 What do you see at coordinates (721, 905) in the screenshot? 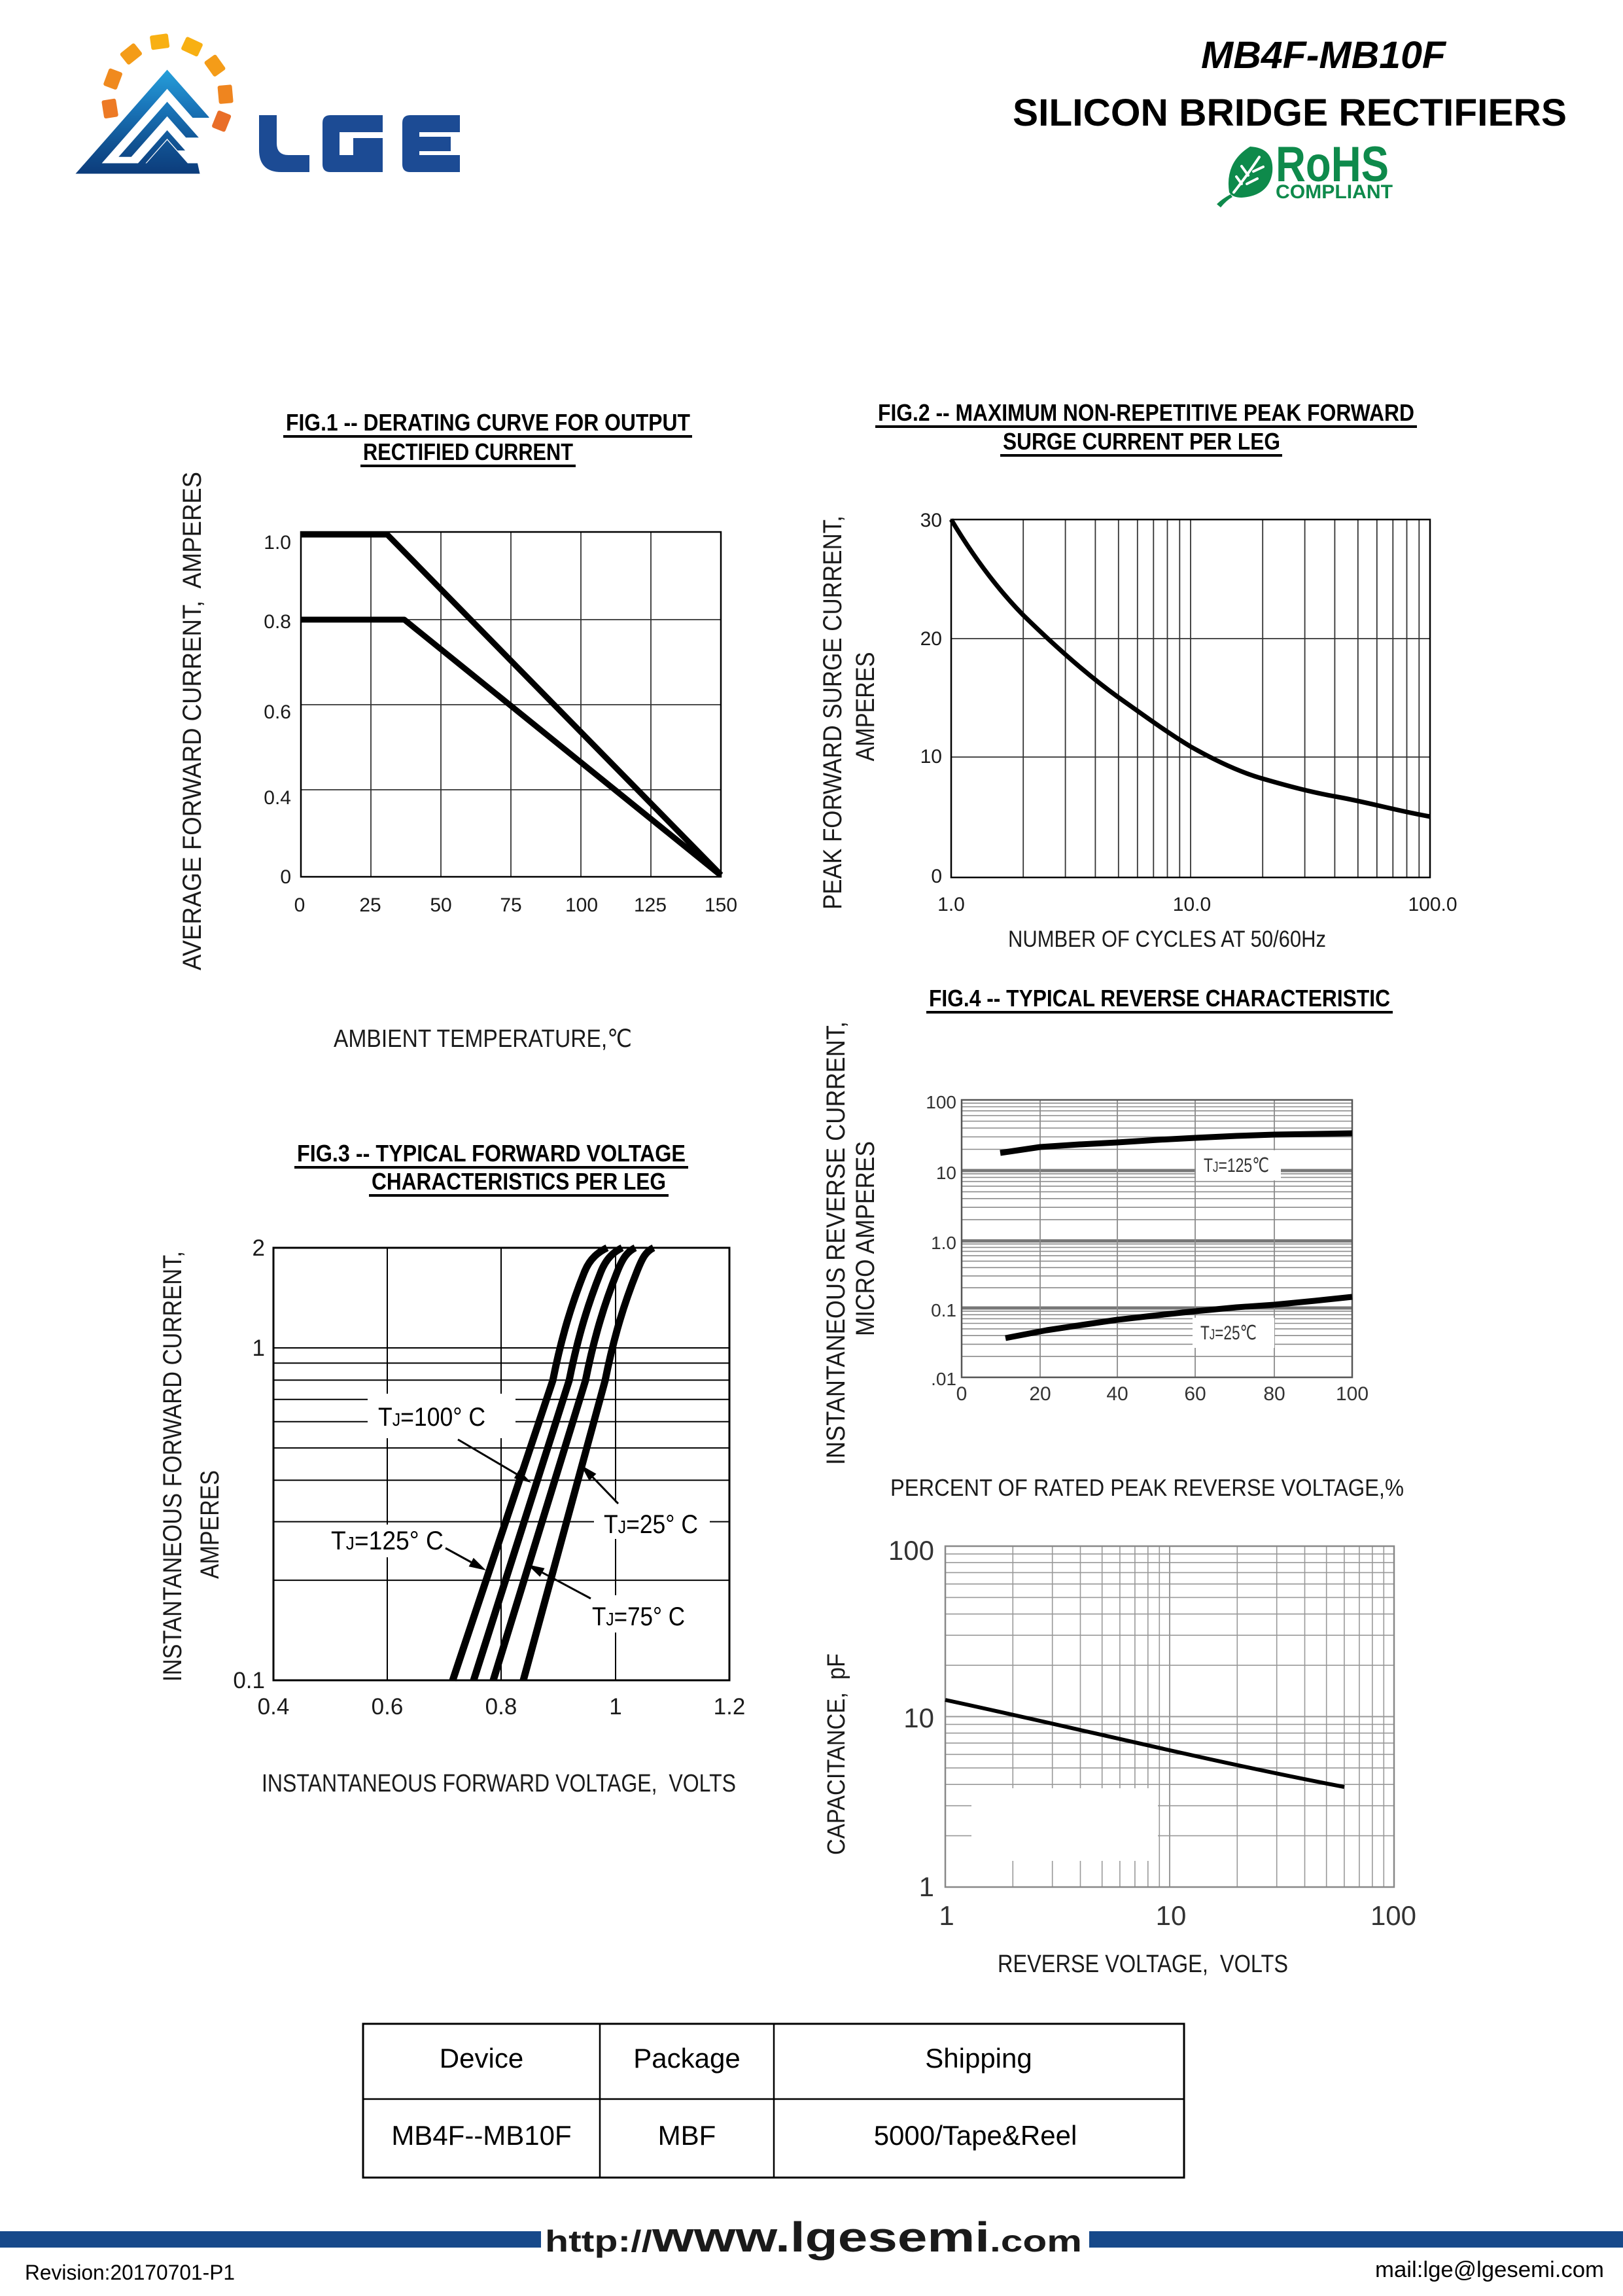
I see `svg-text: 150` at bounding box center [721, 905].